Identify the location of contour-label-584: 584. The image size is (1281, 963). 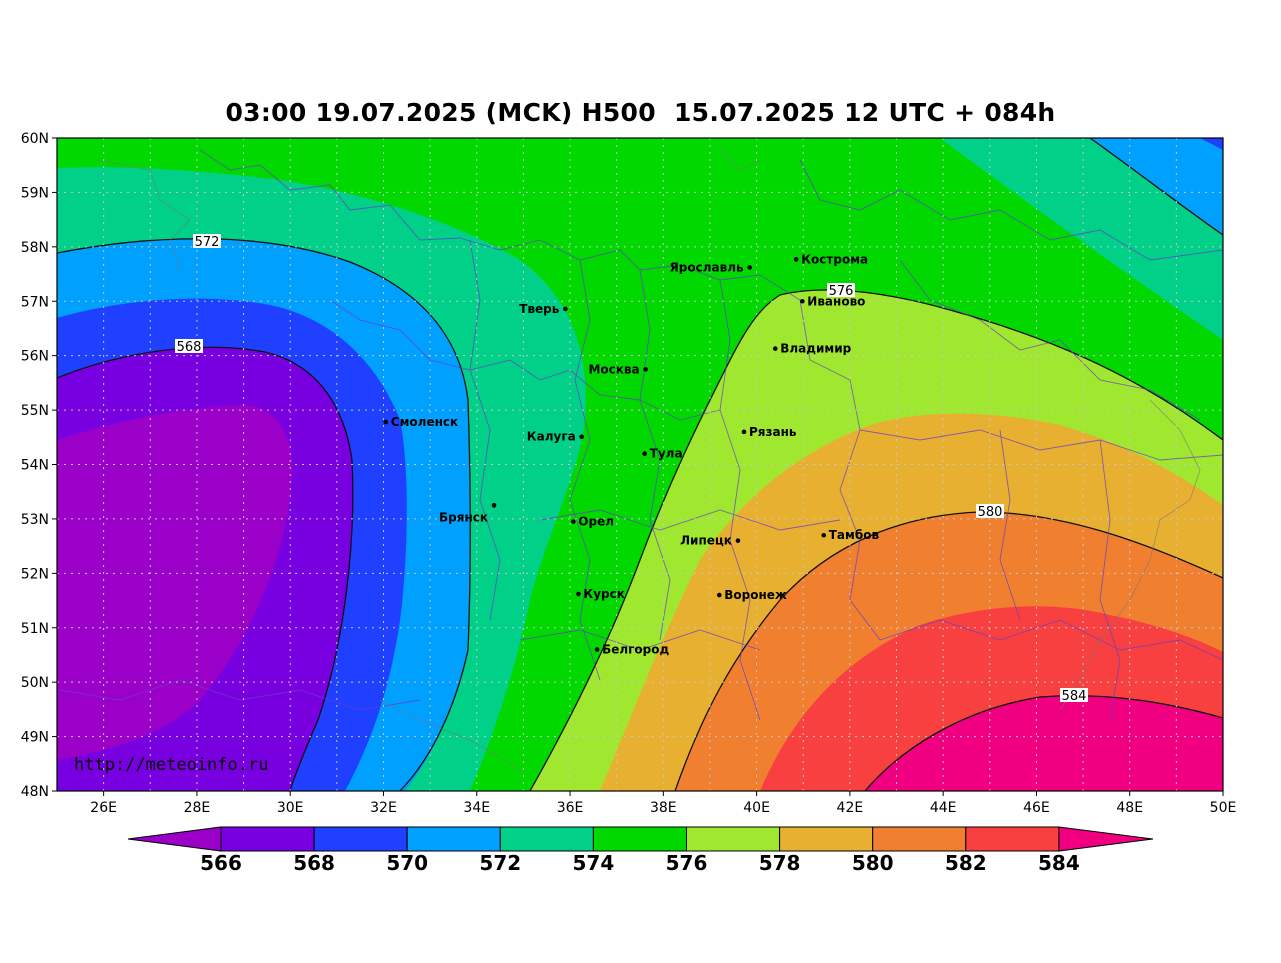
(1074, 696).